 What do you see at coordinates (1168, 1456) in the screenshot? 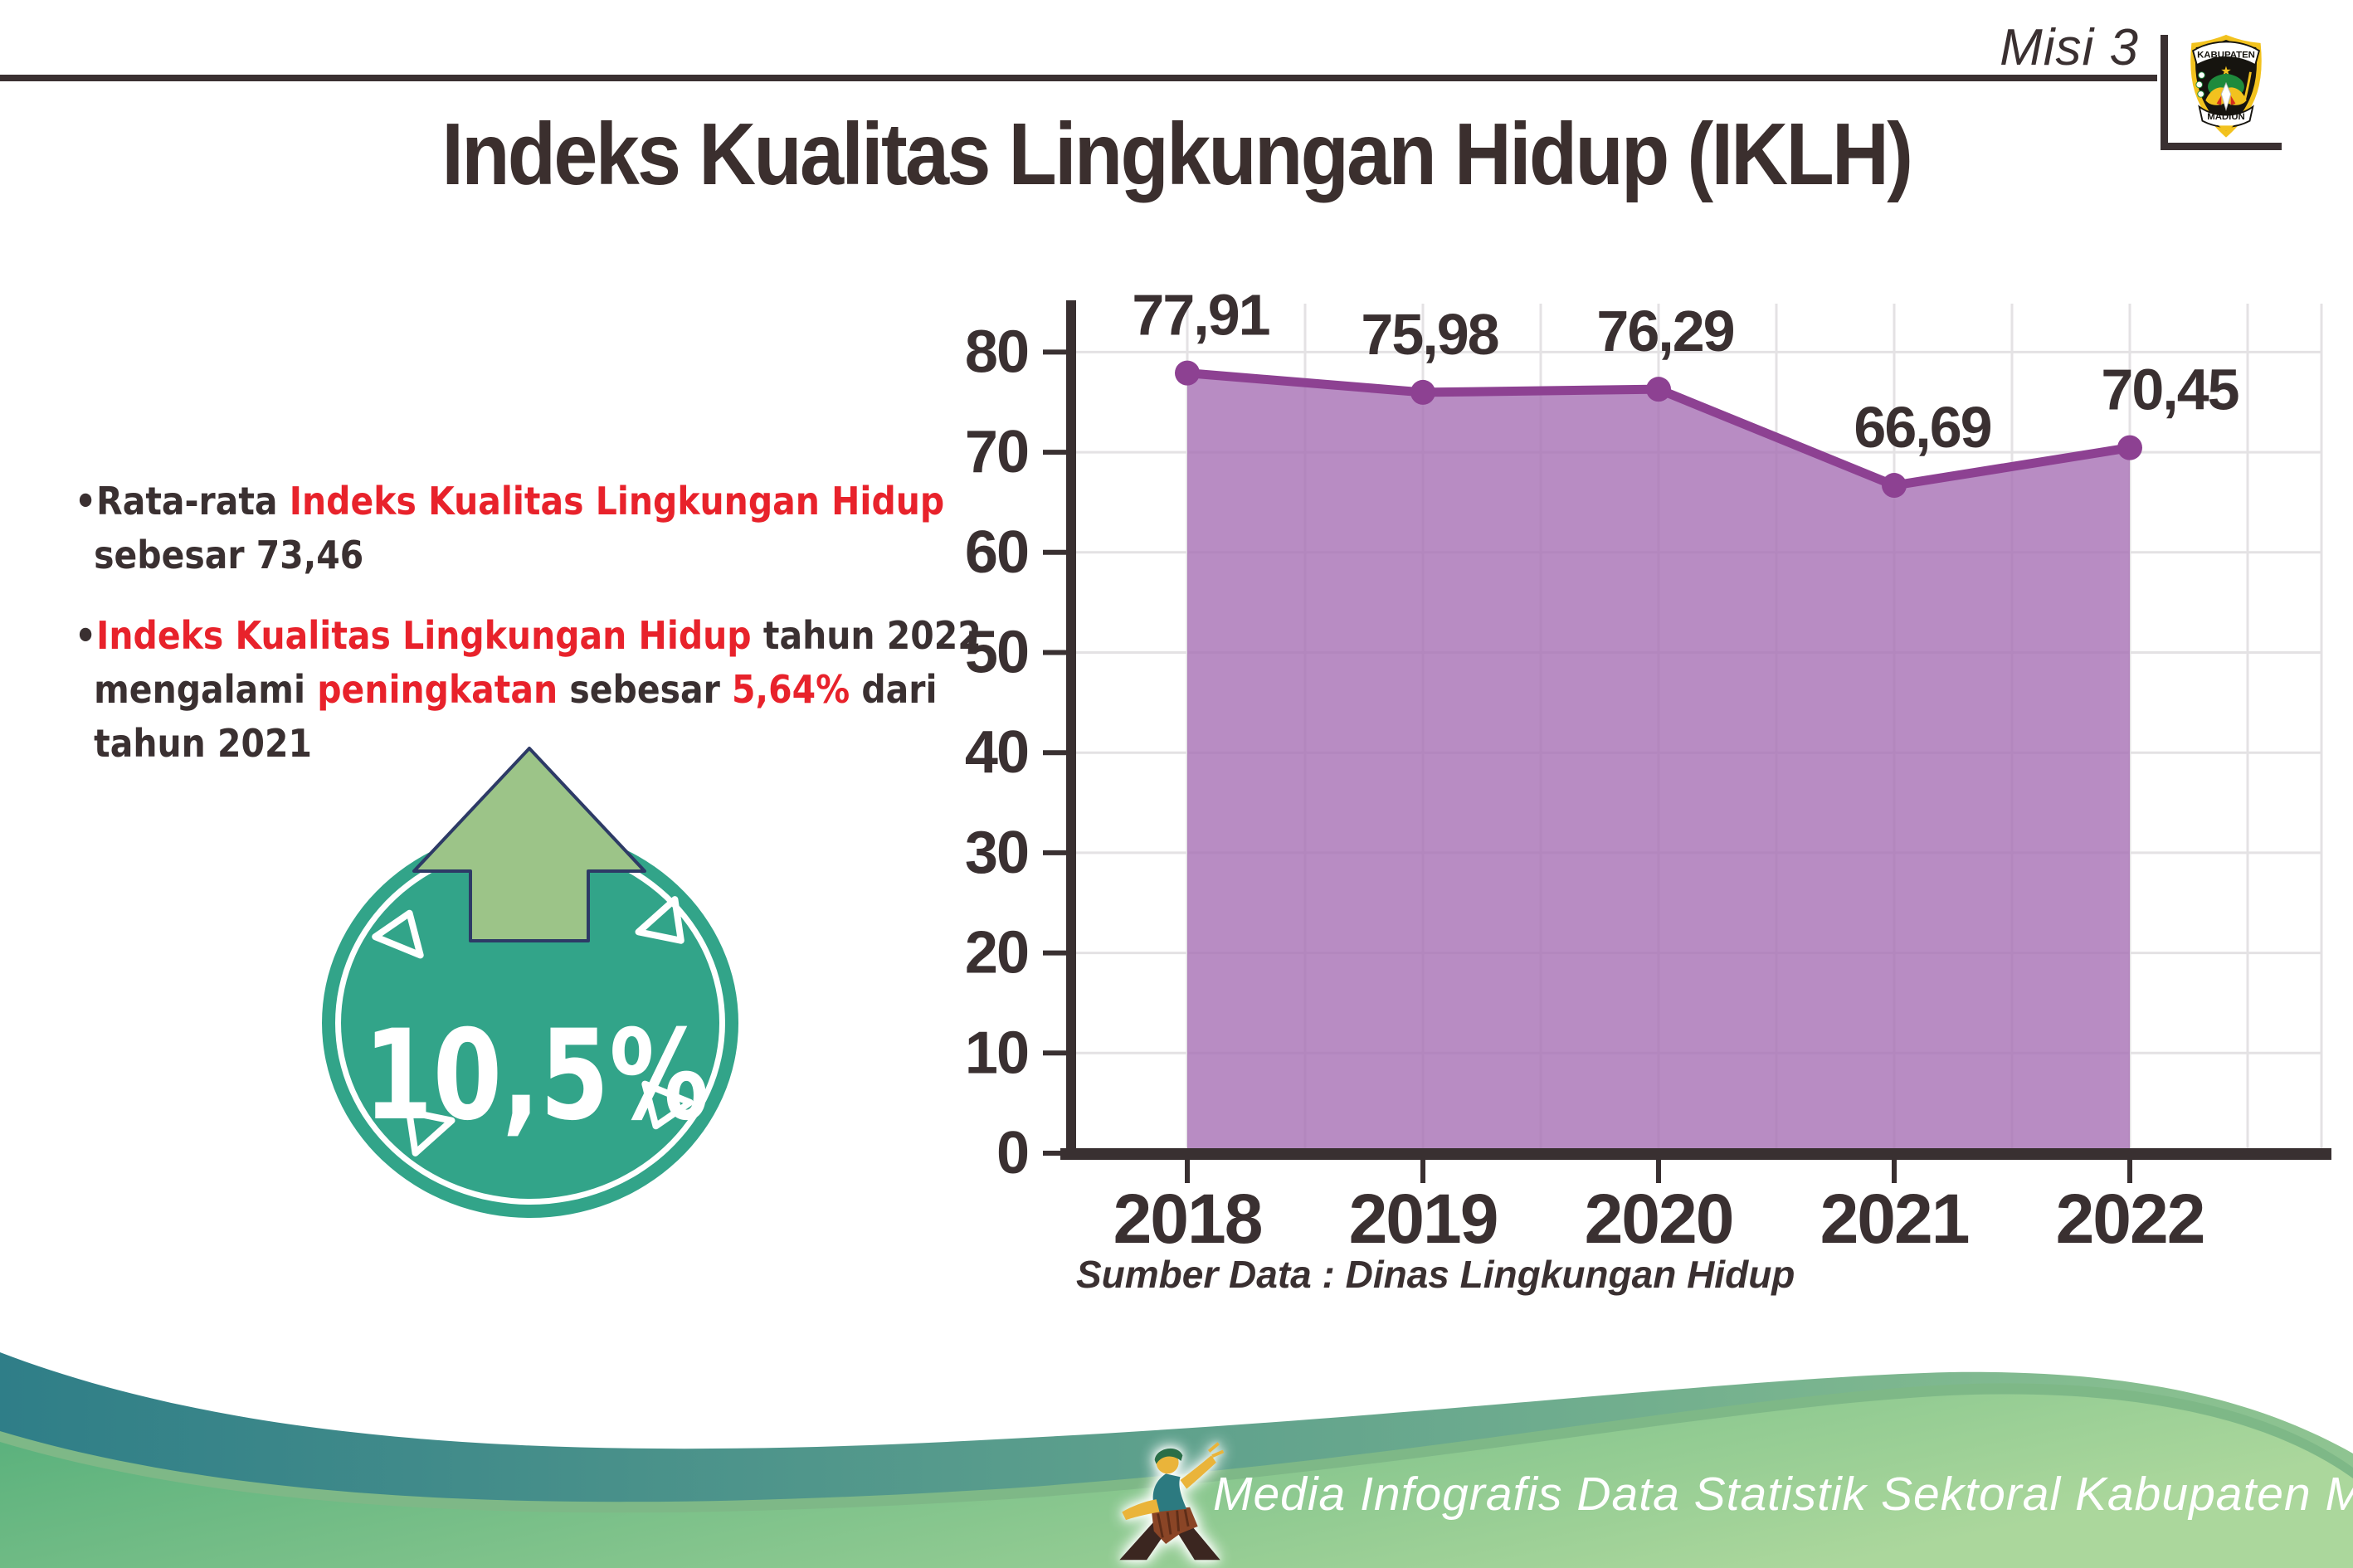
I see `mascot-cap` at bounding box center [1168, 1456].